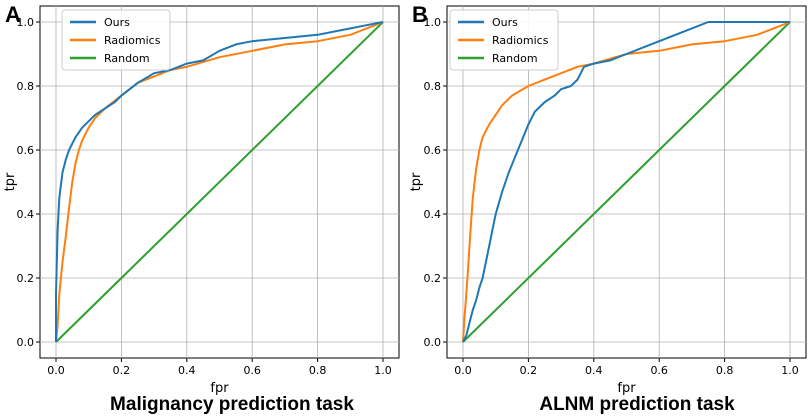  I want to click on panel-a-caption: Malignancy prediction task, so click(232, 404).